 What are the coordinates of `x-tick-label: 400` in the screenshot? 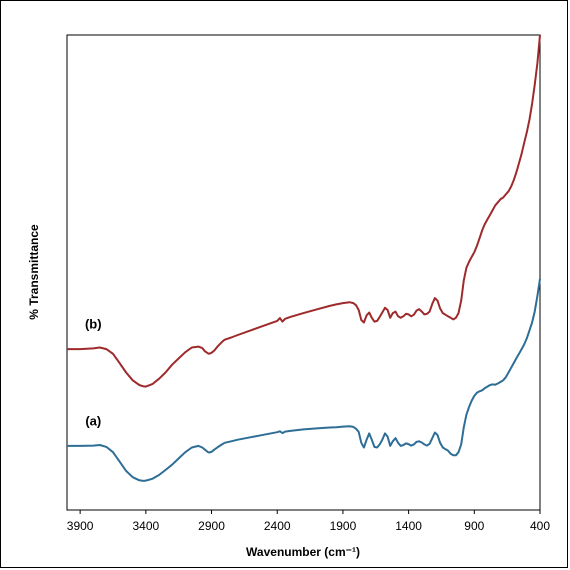 It's located at (540, 526).